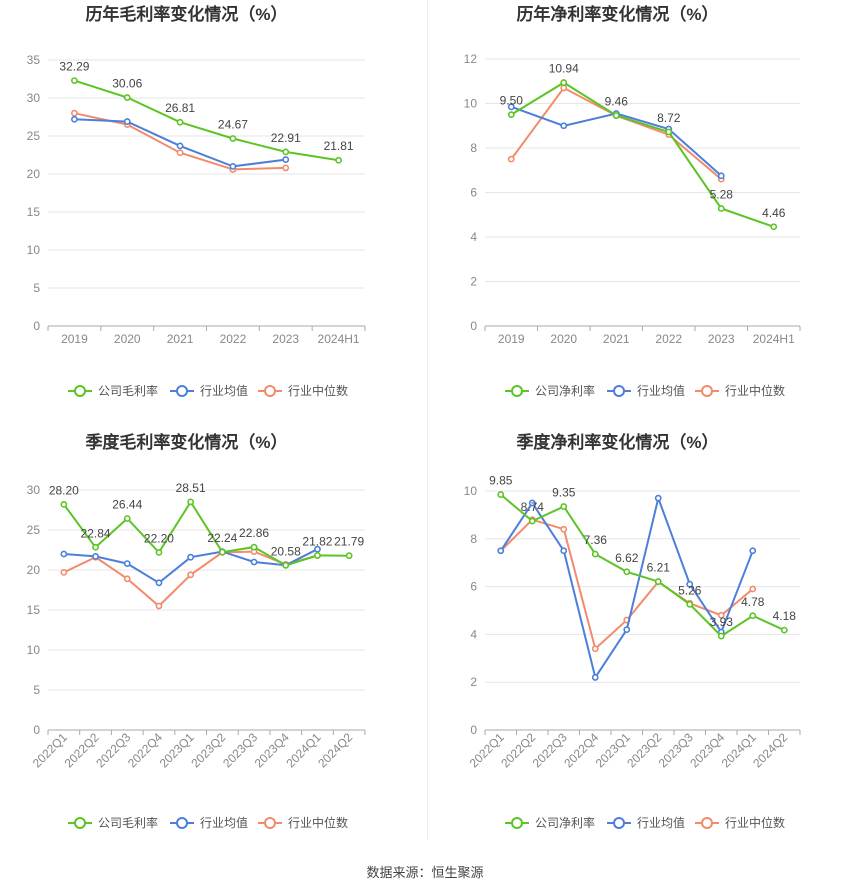 This screenshot has height=891, width=850. What do you see at coordinates (34, 60) in the screenshot?
I see `y-tick-label: 35` at bounding box center [34, 60].